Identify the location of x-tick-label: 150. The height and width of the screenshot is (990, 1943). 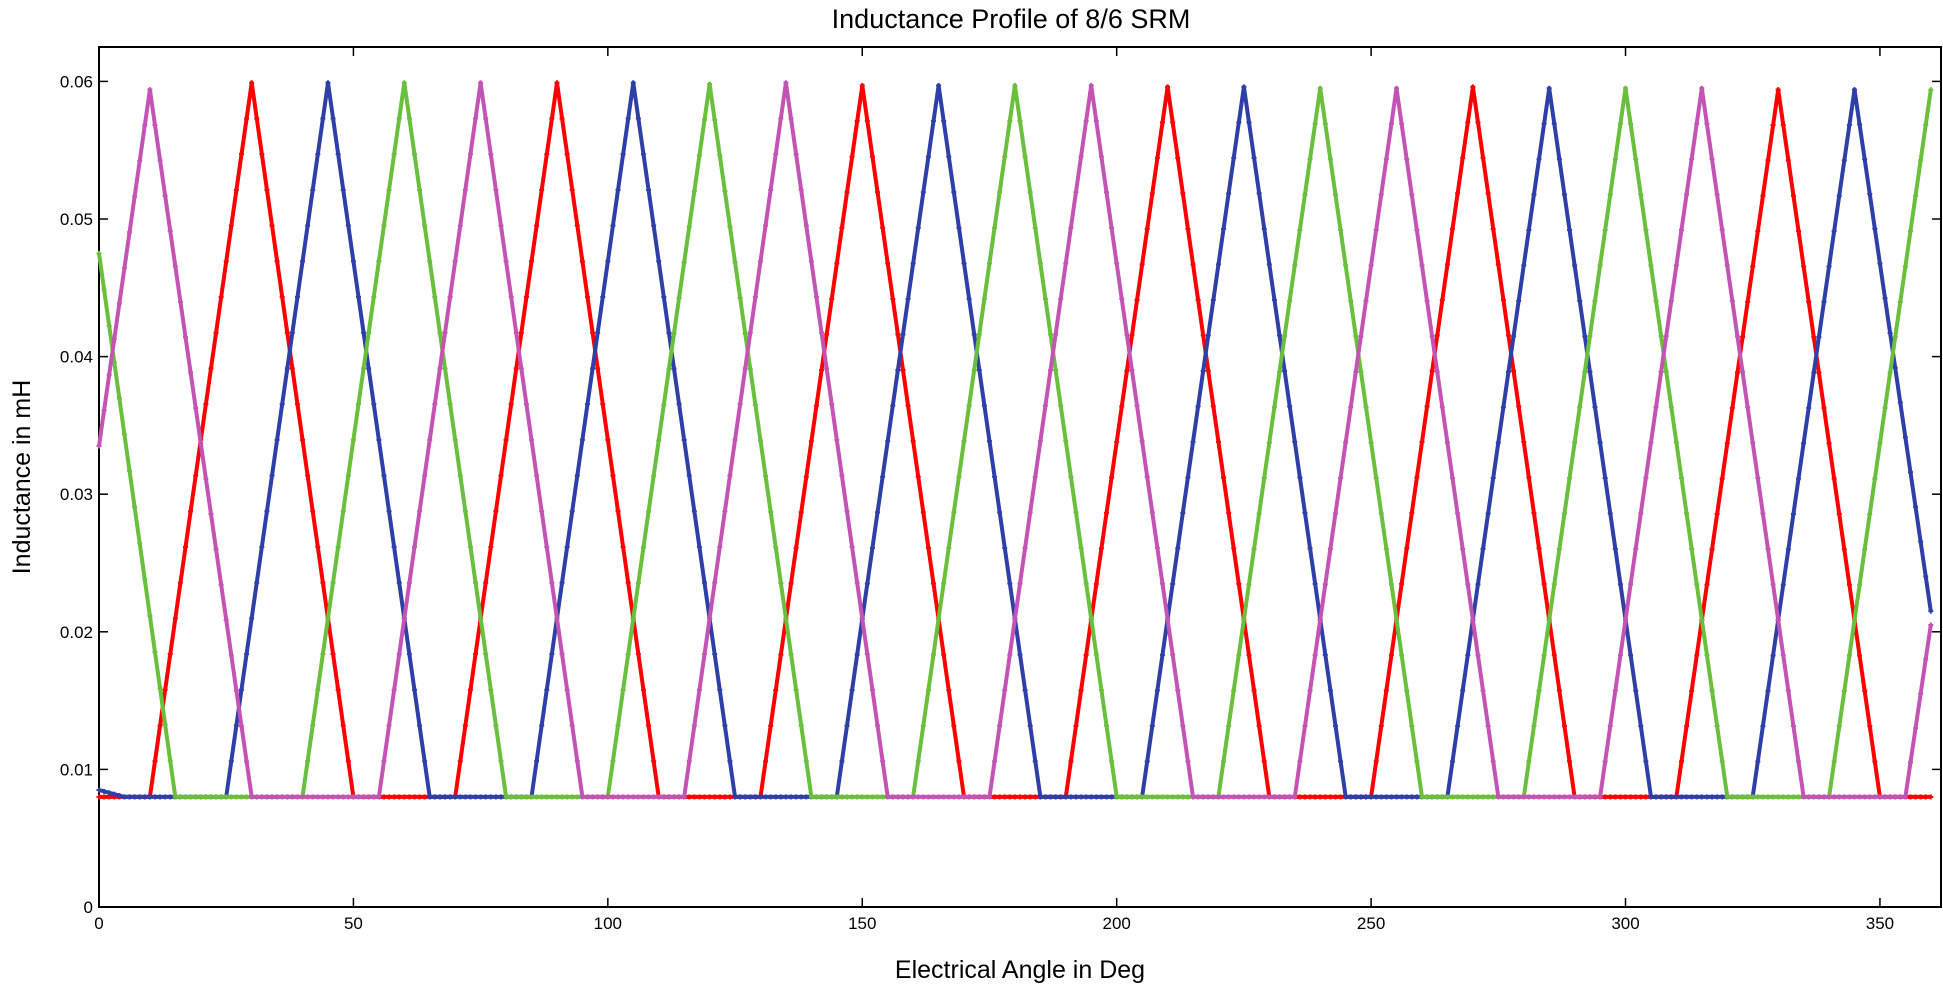
(862, 923).